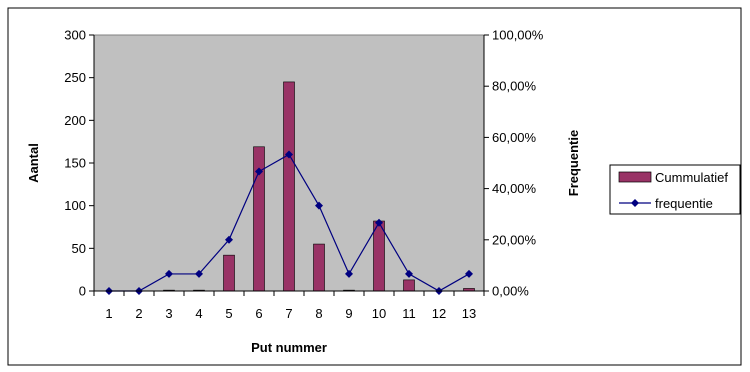 This screenshot has height=372, width=750. I want to click on y-tick-label: 250, so click(75, 77).